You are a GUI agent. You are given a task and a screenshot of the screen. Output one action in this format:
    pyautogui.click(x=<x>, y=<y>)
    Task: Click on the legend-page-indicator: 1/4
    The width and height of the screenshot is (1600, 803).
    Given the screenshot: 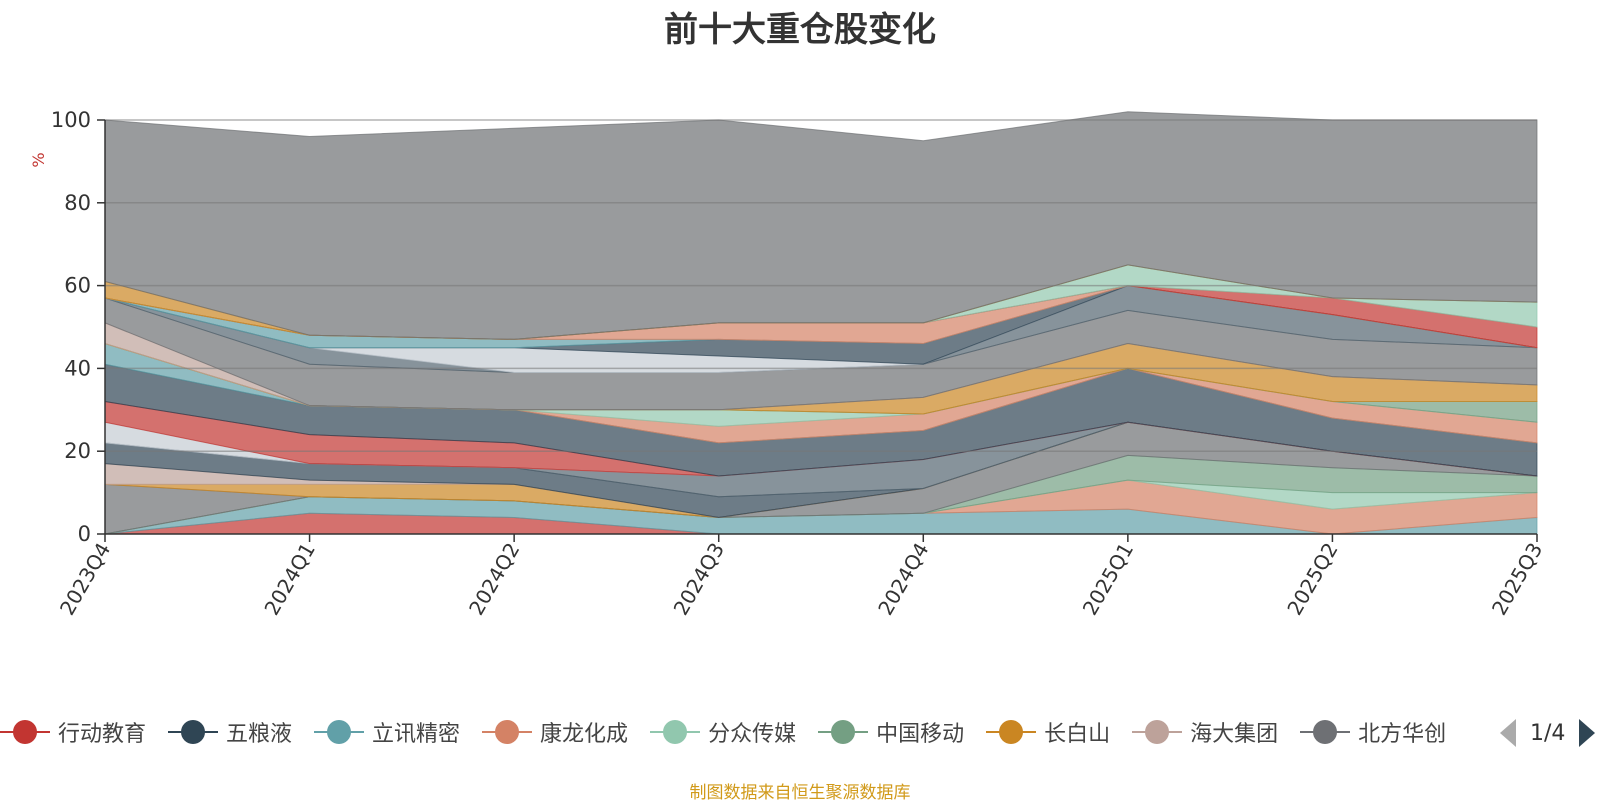 What is the action you would take?
    pyautogui.click(x=1548, y=733)
    